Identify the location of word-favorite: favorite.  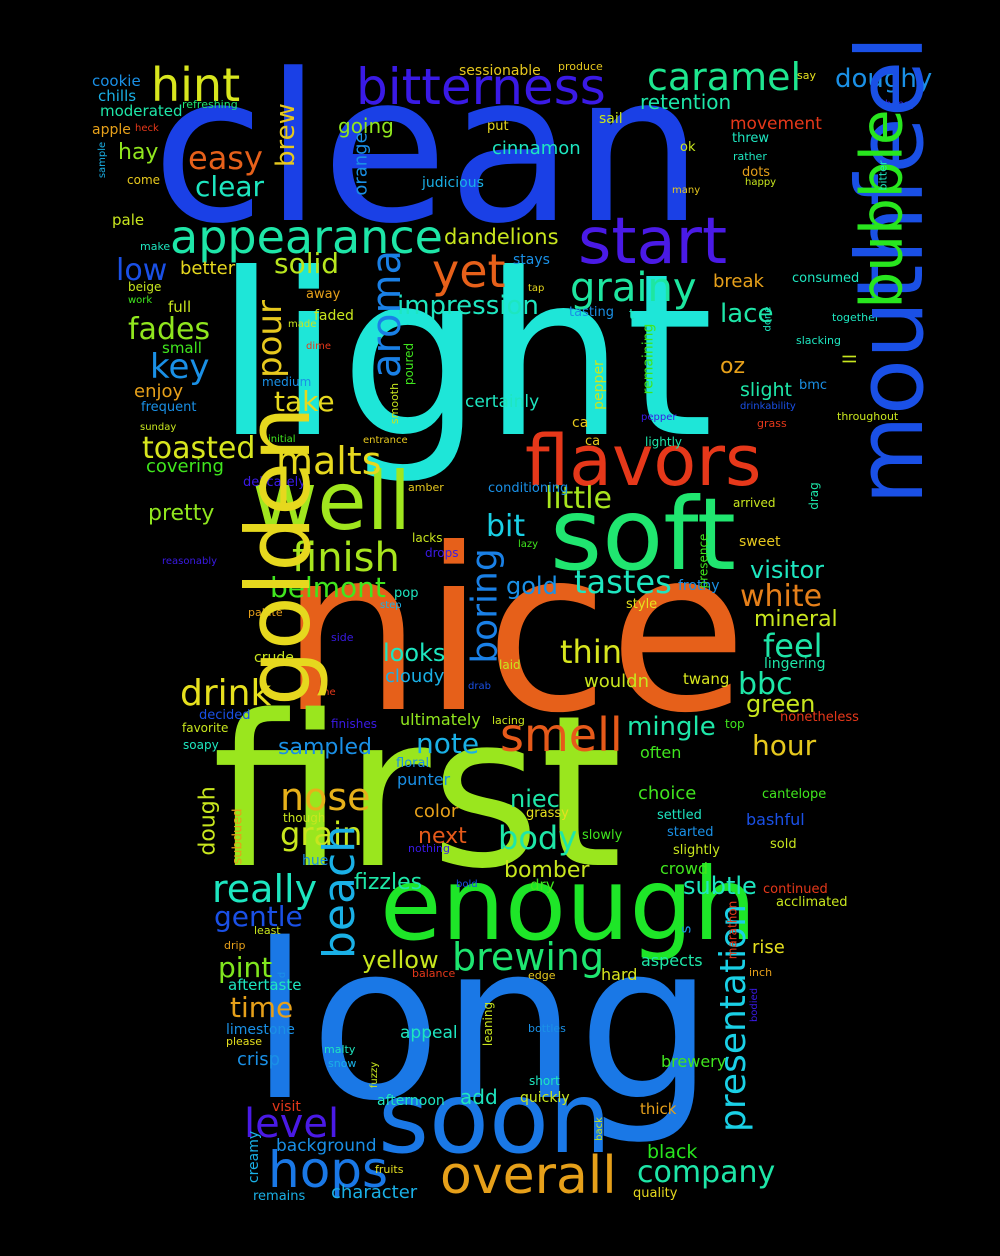
(205, 728).